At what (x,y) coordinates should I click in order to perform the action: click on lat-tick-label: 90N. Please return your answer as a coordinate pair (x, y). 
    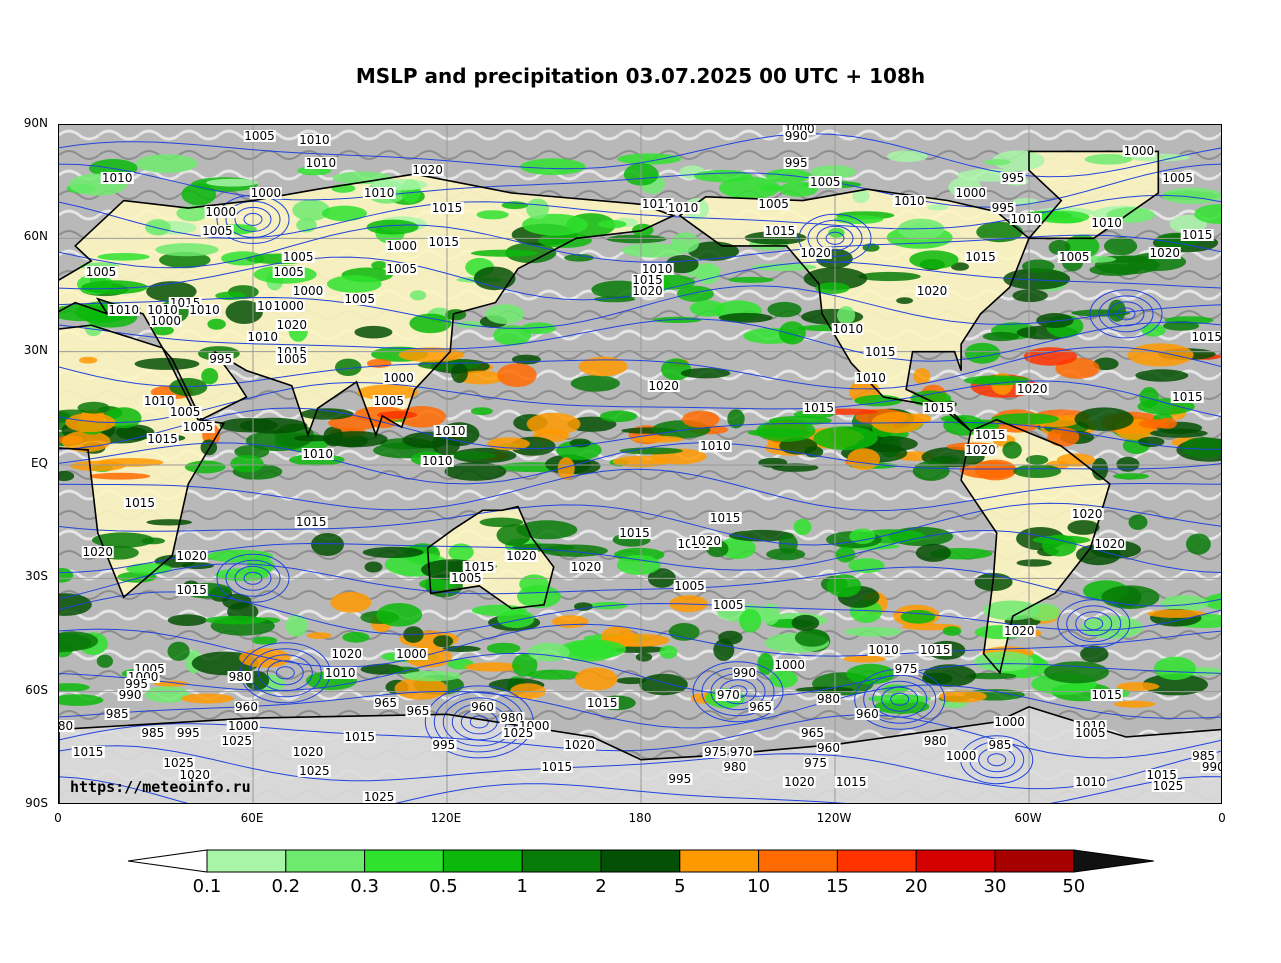
    Looking at the image, I should click on (35, 123).